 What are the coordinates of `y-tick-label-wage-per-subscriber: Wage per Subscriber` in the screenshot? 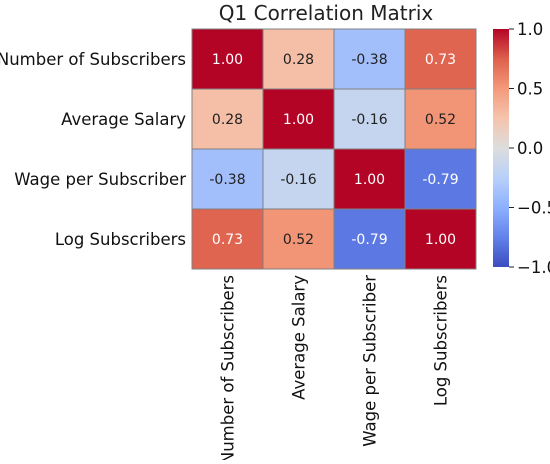 It's located at (100, 179).